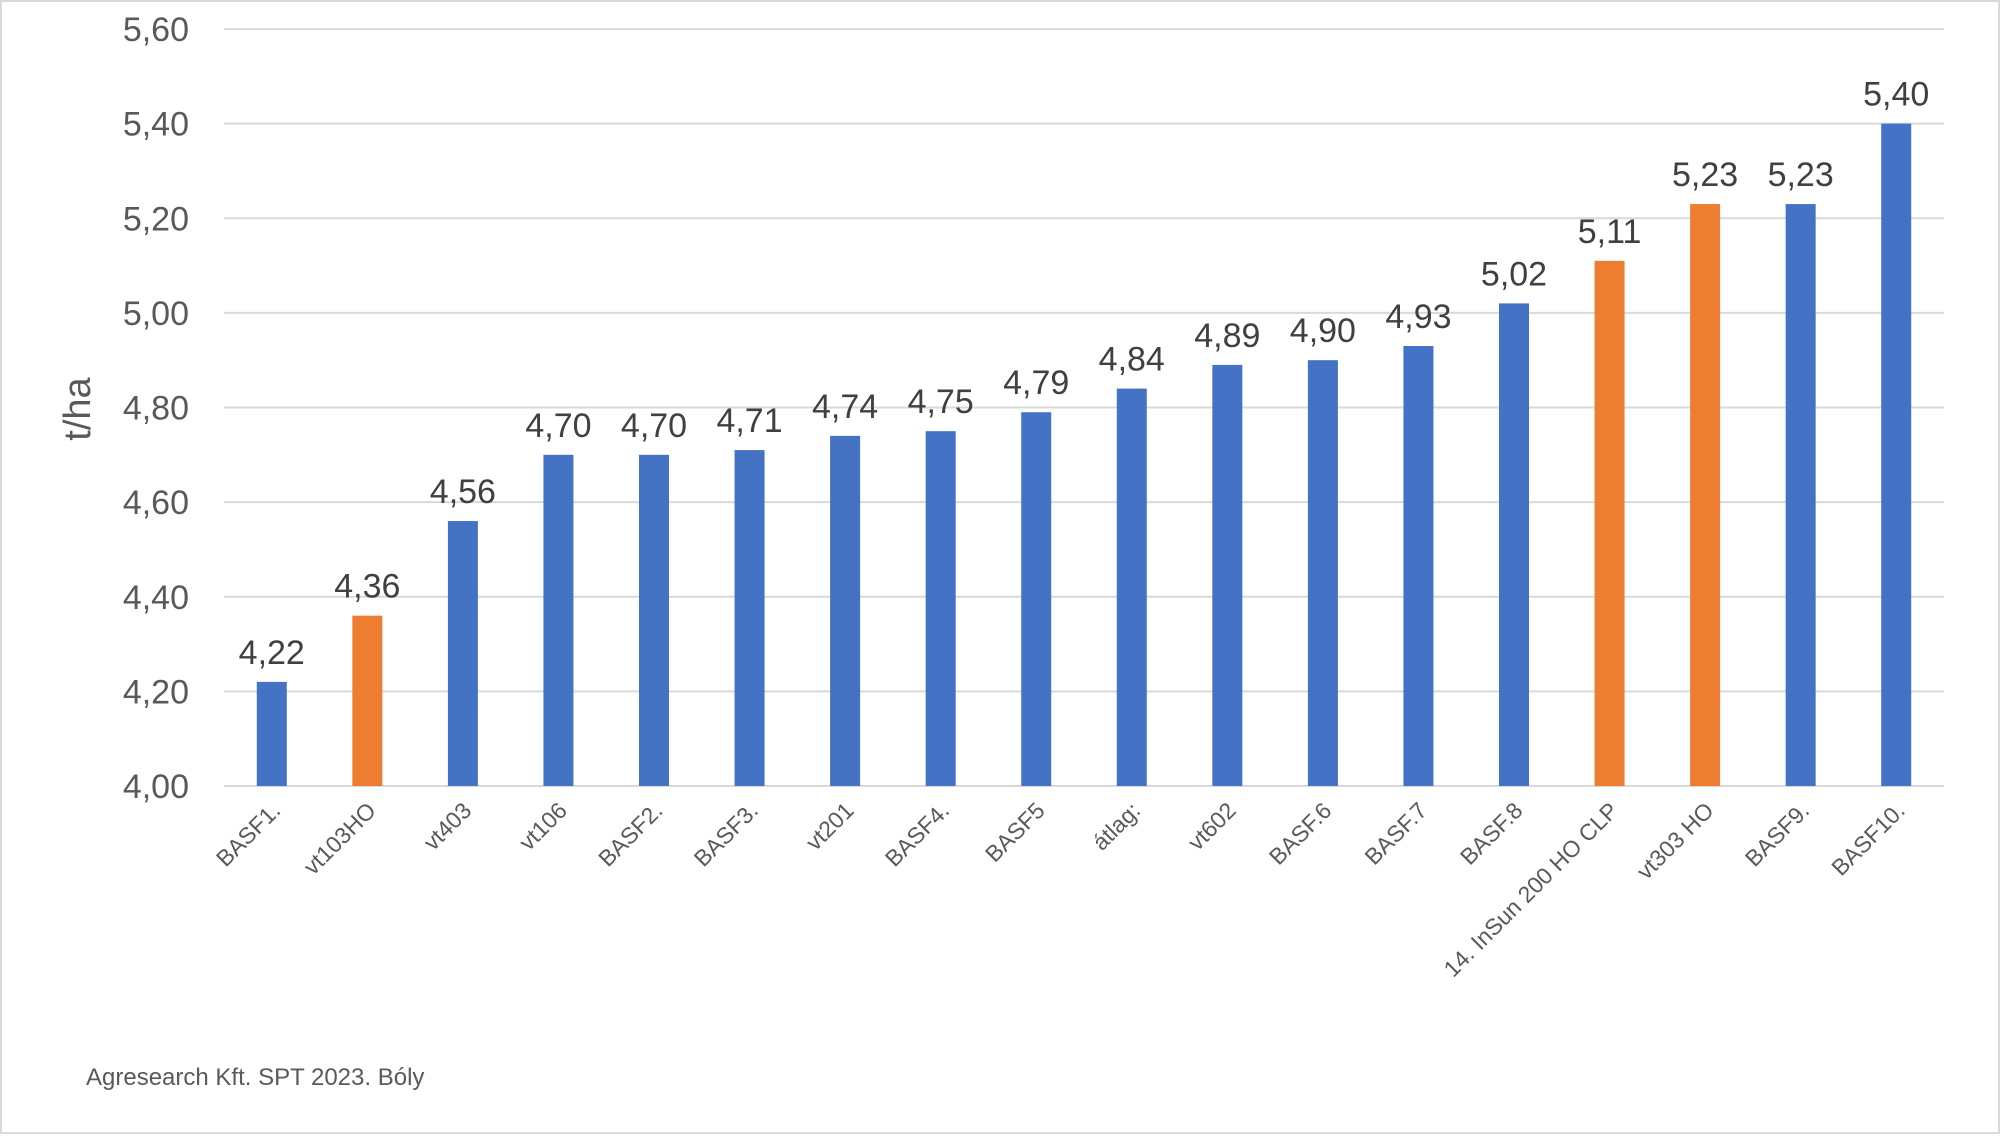 The height and width of the screenshot is (1136, 2000). Describe the element at coordinates (78, 408) in the screenshot. I see `y-axis-title: t/ha` at that location.